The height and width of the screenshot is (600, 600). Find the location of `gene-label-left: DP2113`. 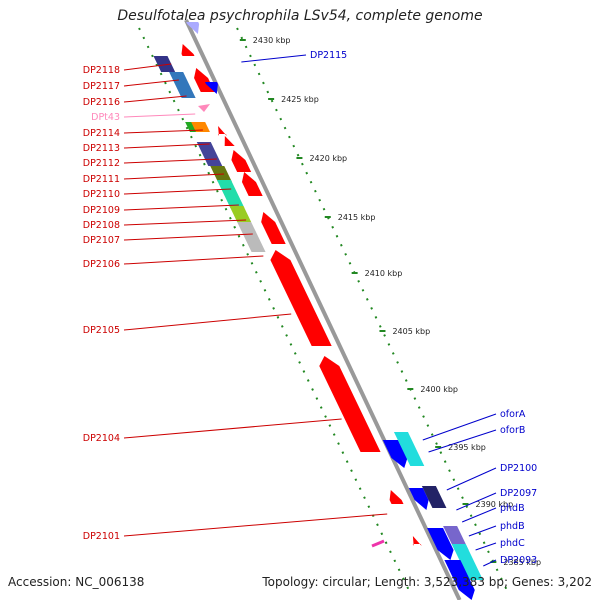

gene-label-left: DP2113 is located at coordinates (101, 148).